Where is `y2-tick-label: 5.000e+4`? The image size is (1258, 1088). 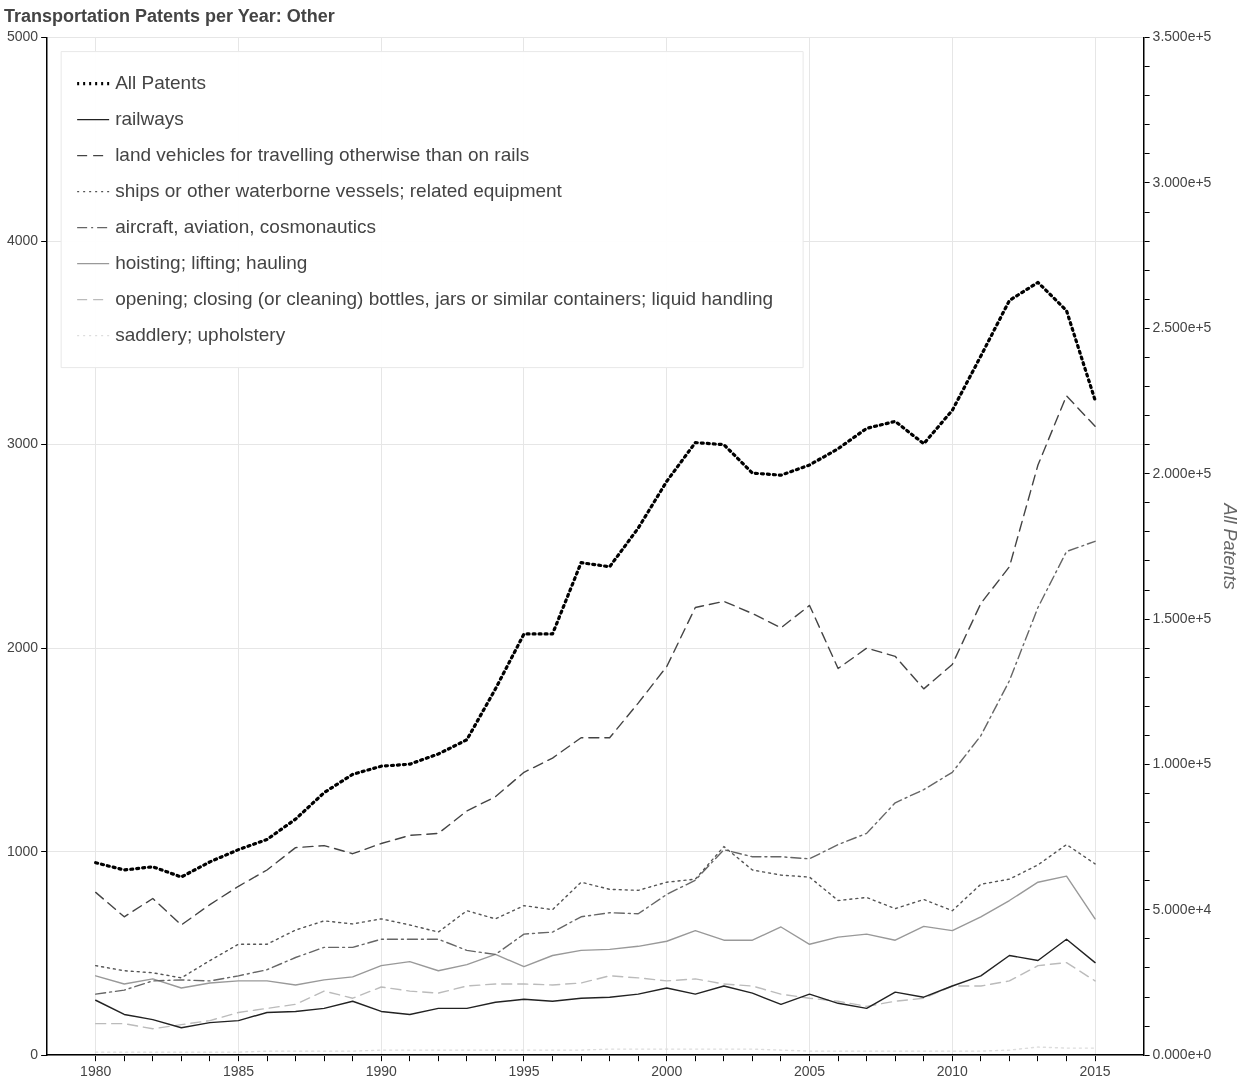 y2-tick-label: 5.000e+4 is located at coordinates (1182, 908).